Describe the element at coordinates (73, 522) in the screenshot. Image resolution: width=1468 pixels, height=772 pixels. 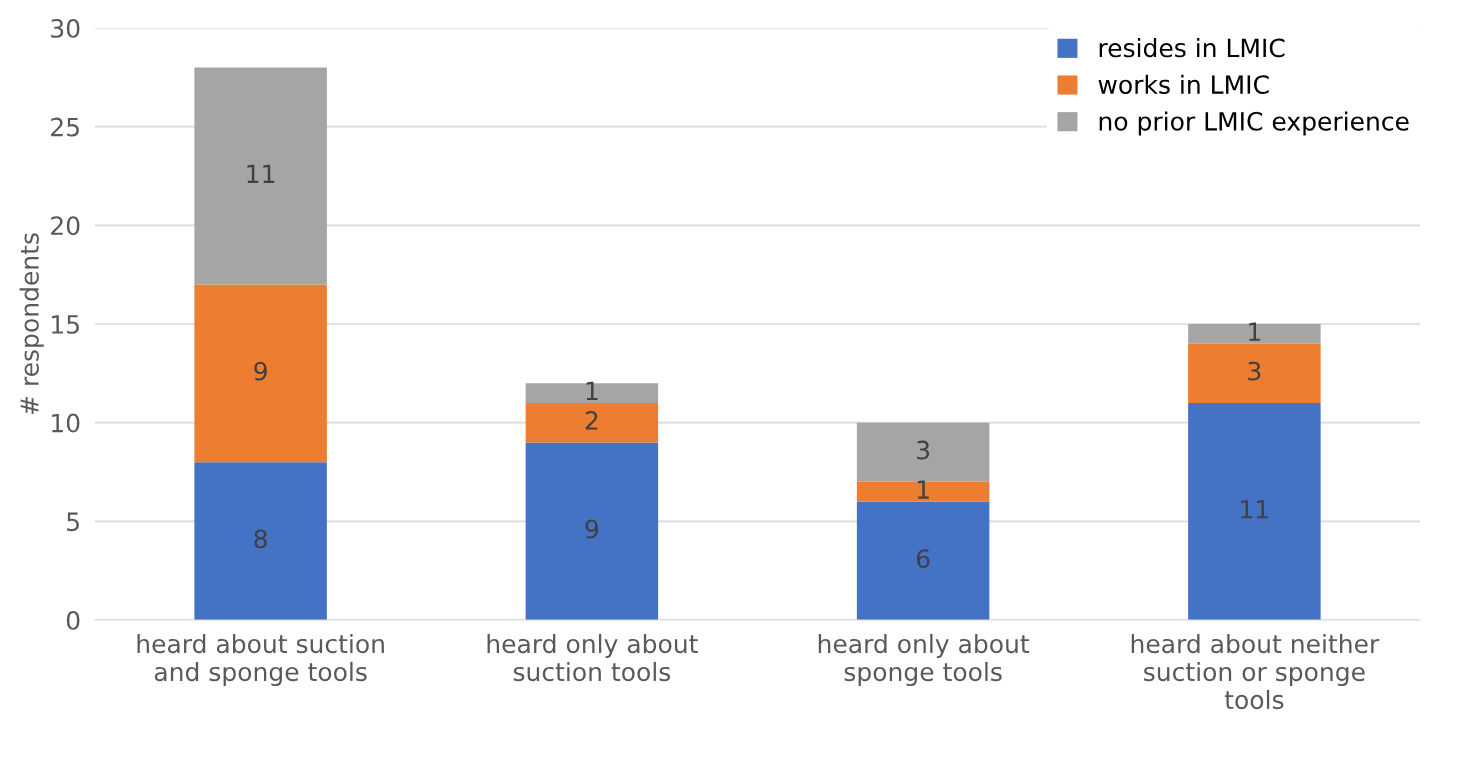
I see `y-tick-label: 5` at that location.